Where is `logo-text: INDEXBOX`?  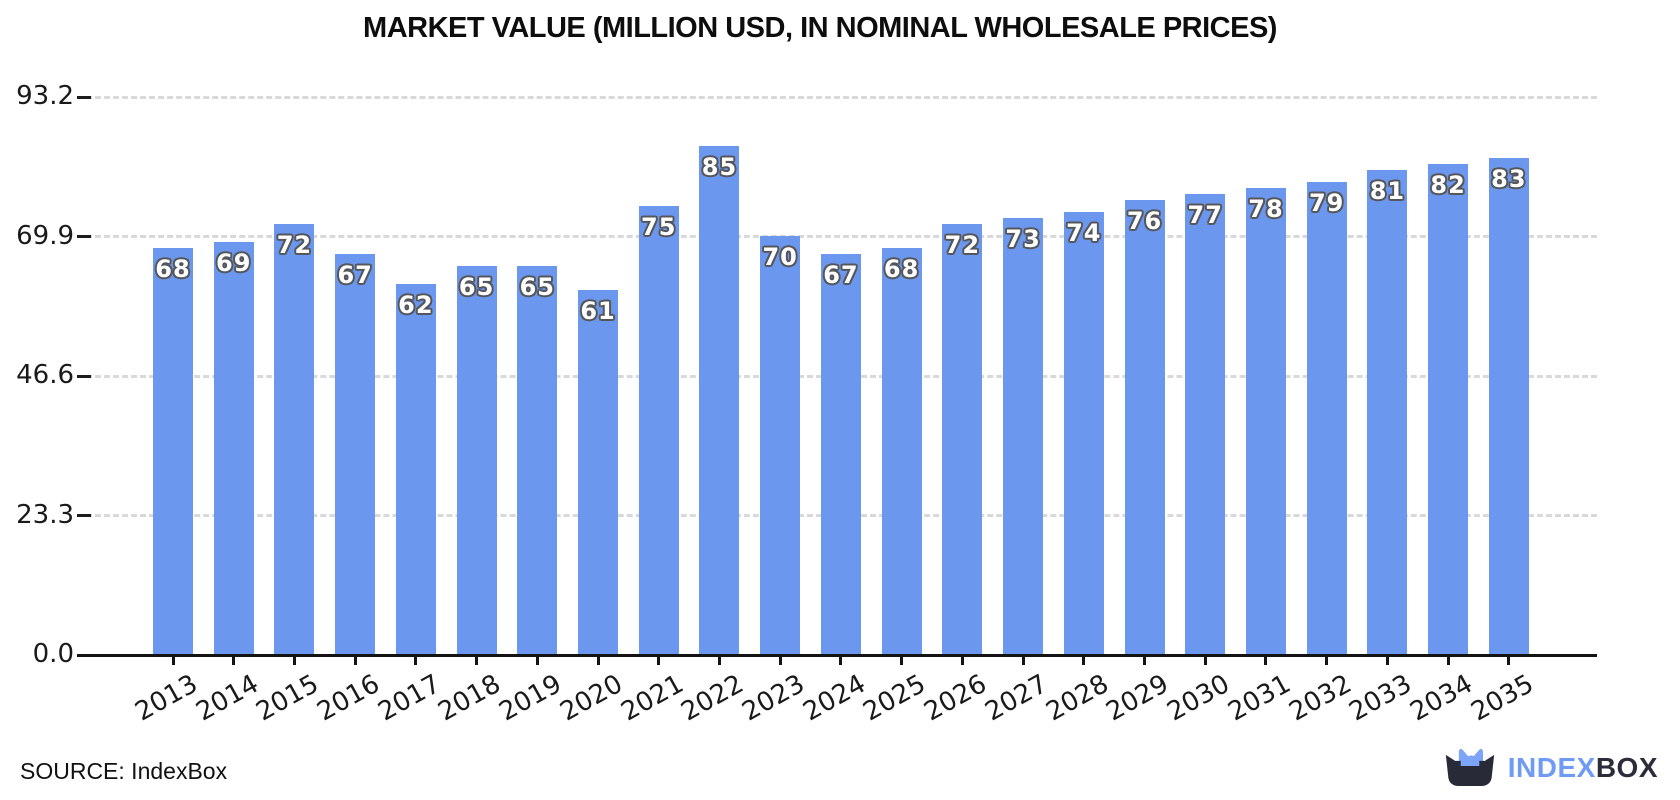
logo-text: INDEXBOX is located at coordinates (1583, 768).